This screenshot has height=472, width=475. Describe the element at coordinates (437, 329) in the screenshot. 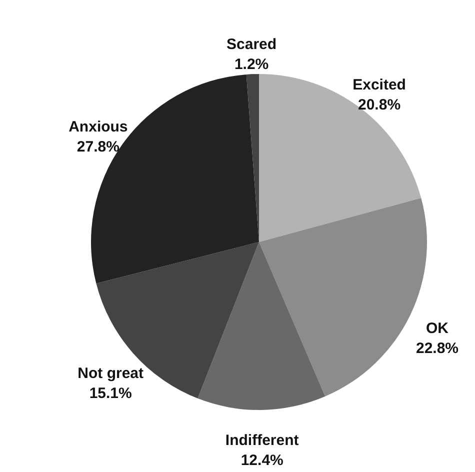

I see `slice-label: OK` at that location.